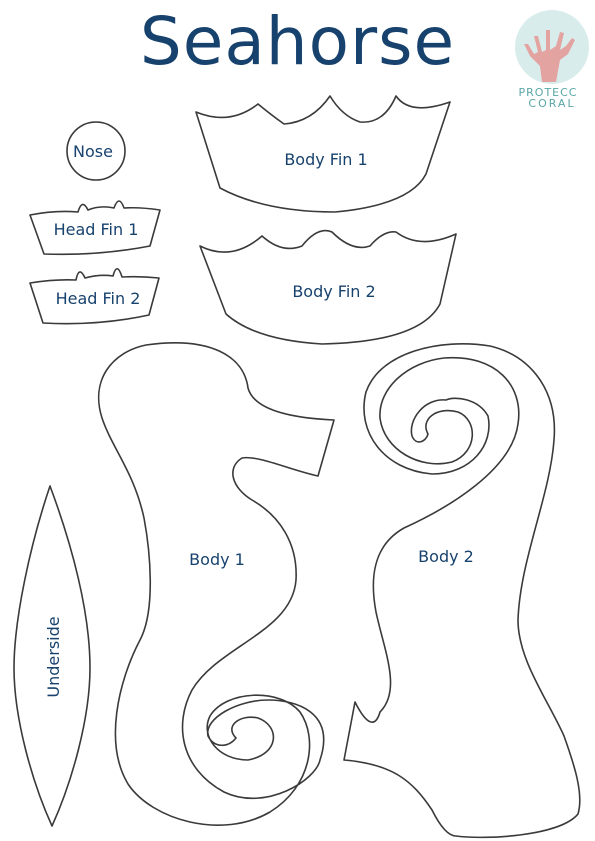 This screenshot has width=595, height=841. What do you see at coordinates (93, 151) in the screenshot?
I see `nose-label: Nose` at bounding box center [93, 151].